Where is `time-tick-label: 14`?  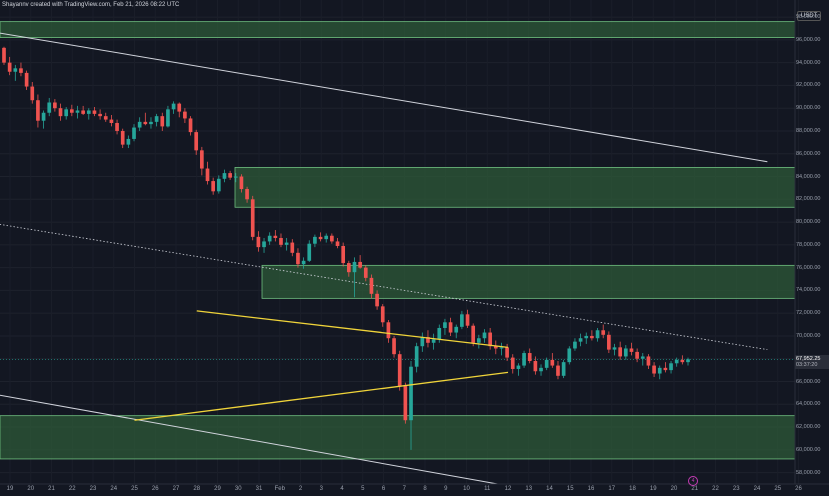 time-tick-label: 14 is located at coordinates (549, 489).